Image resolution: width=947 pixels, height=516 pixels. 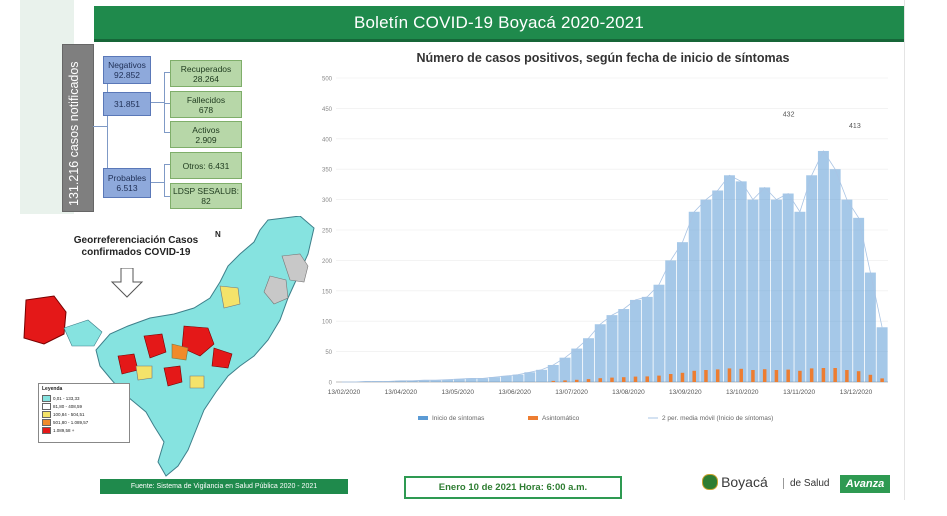 What do you see at coordinates (327, 262) in the screenshot?
I see `y-tick-label: 200` at bounding box center [327, 262].